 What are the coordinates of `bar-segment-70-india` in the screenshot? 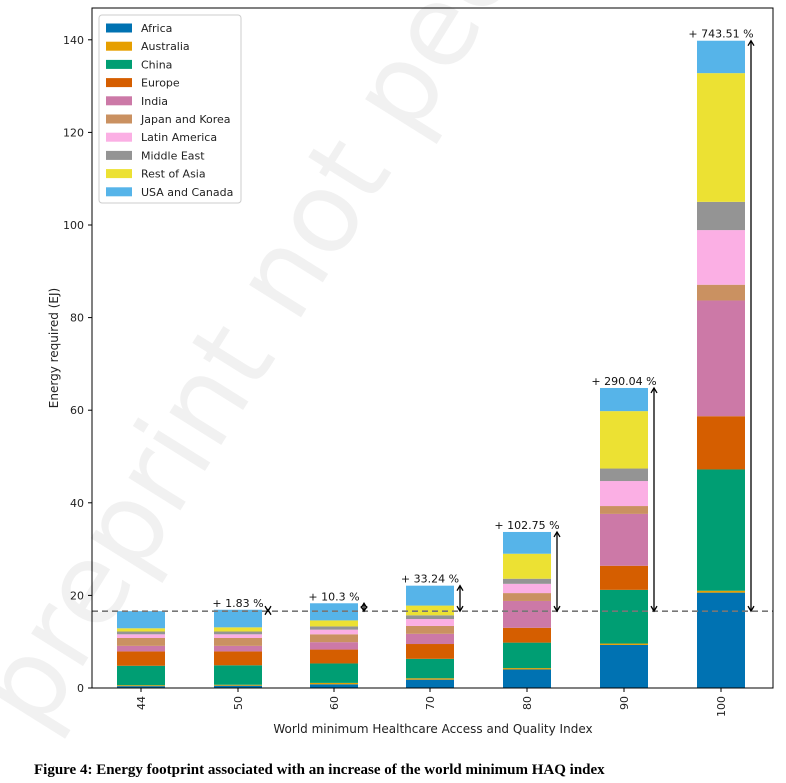 It's located at (430, 639).